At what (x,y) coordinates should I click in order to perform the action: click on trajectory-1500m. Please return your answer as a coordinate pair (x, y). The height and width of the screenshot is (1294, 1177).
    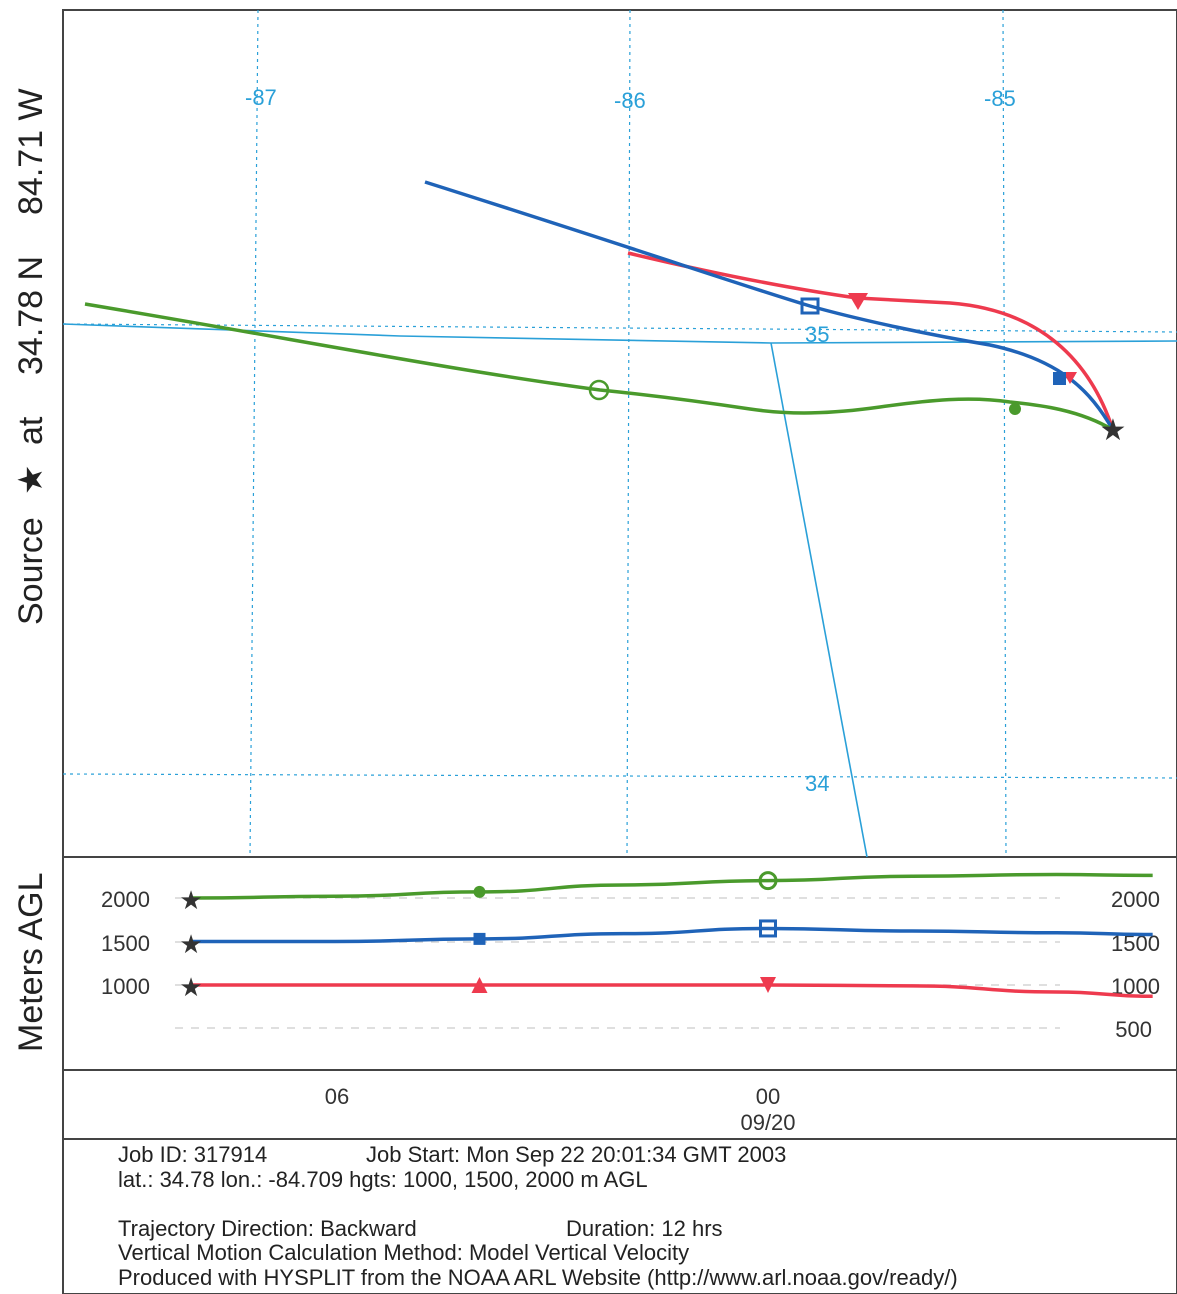
    Looking at the image, I should click on (769, 305).